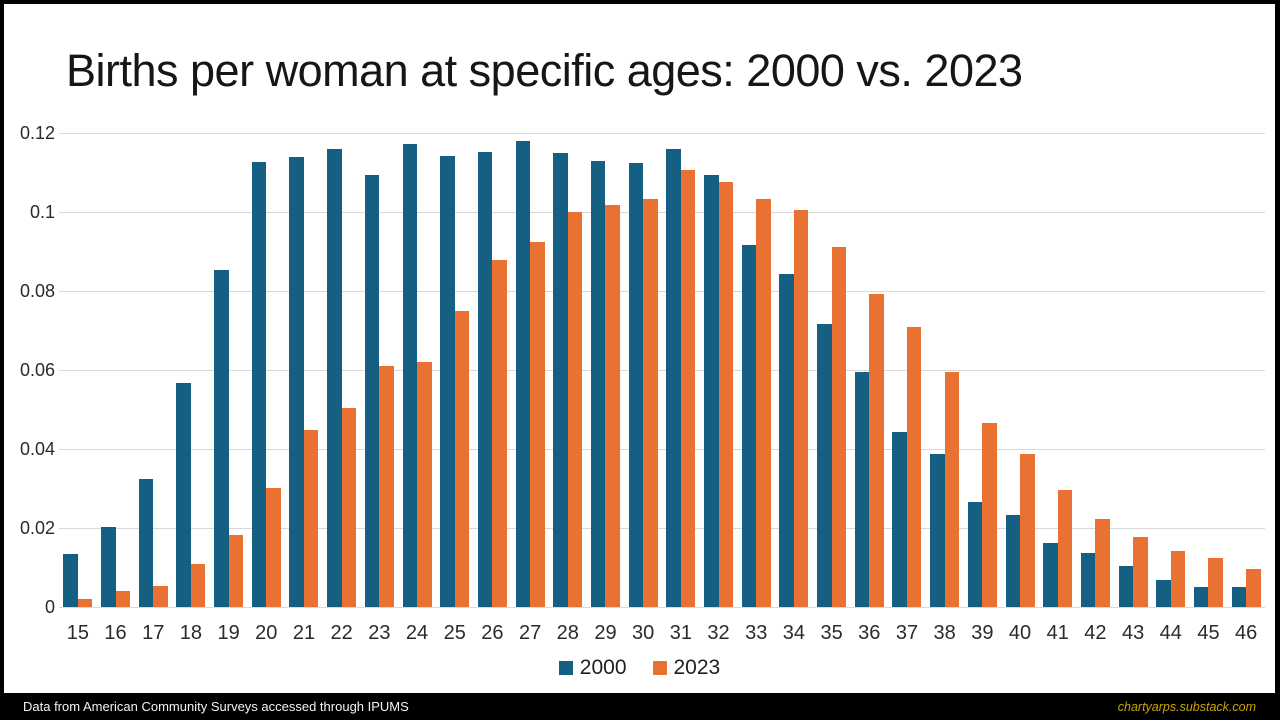  What do you see at coordinates (1170, 633) in the screenshot?
I see `x-axis-label-44: 44` at bounding box center [1170, 633].